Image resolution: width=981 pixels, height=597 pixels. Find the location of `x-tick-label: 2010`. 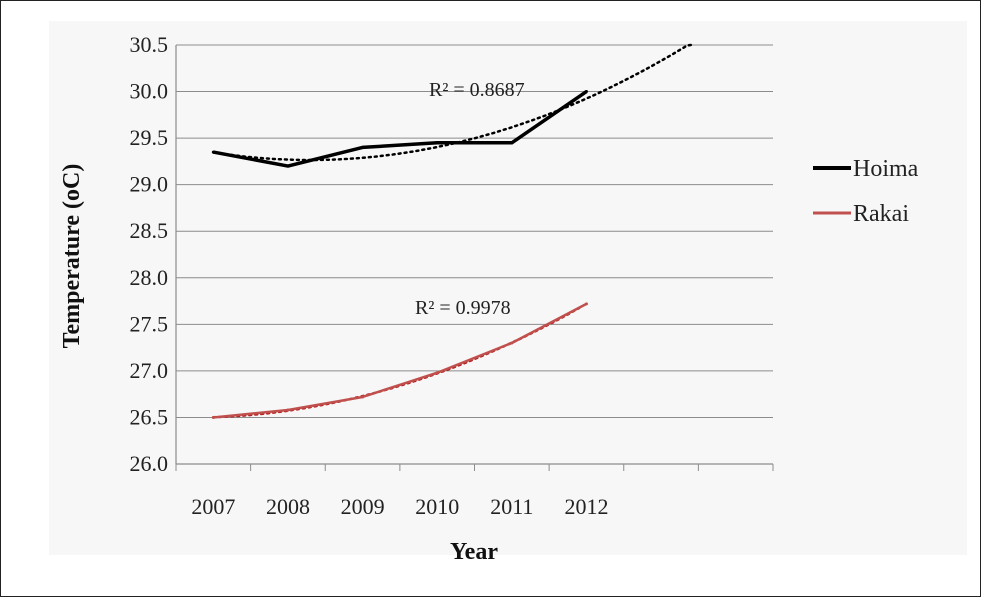

x-tick-label: 2010 is located at coordinates (437, 506).